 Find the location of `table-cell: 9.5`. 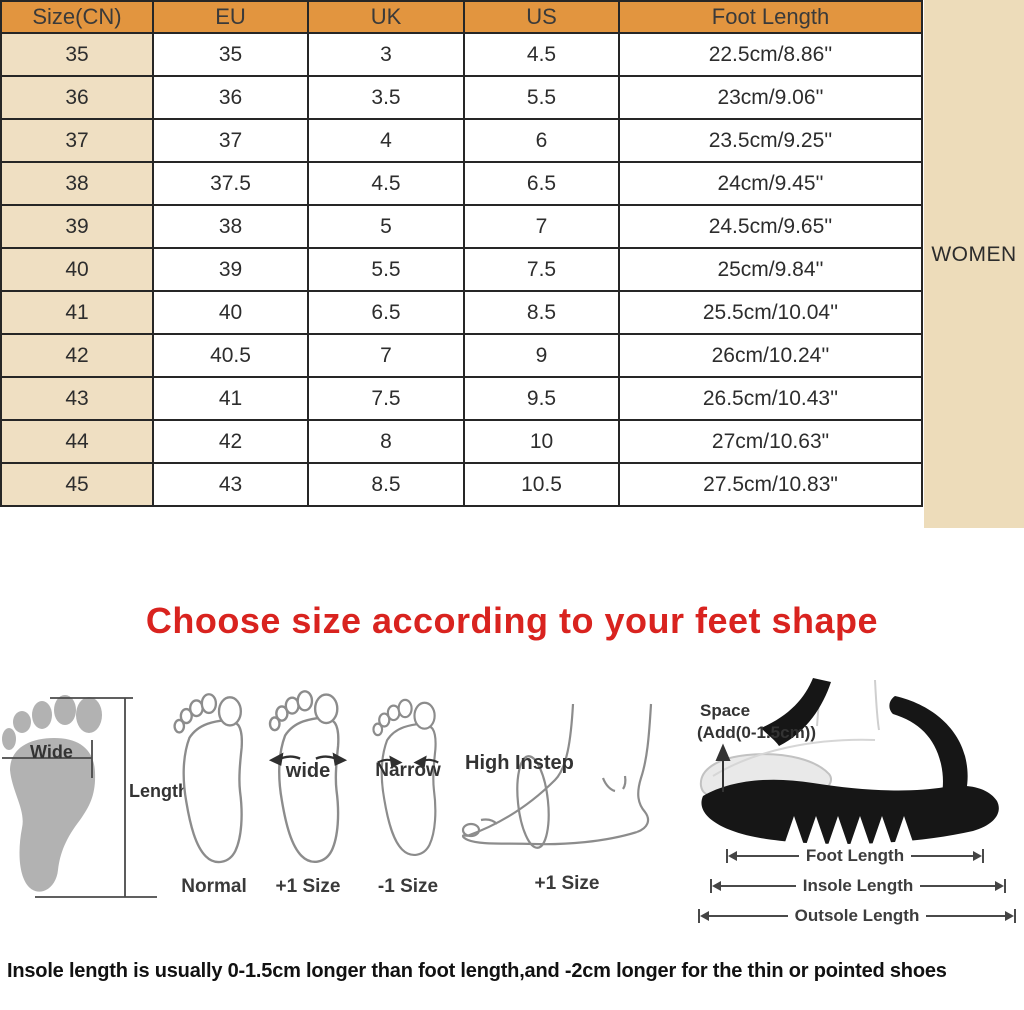

table-cell: 9.5 is located at coordinates (541, 398).